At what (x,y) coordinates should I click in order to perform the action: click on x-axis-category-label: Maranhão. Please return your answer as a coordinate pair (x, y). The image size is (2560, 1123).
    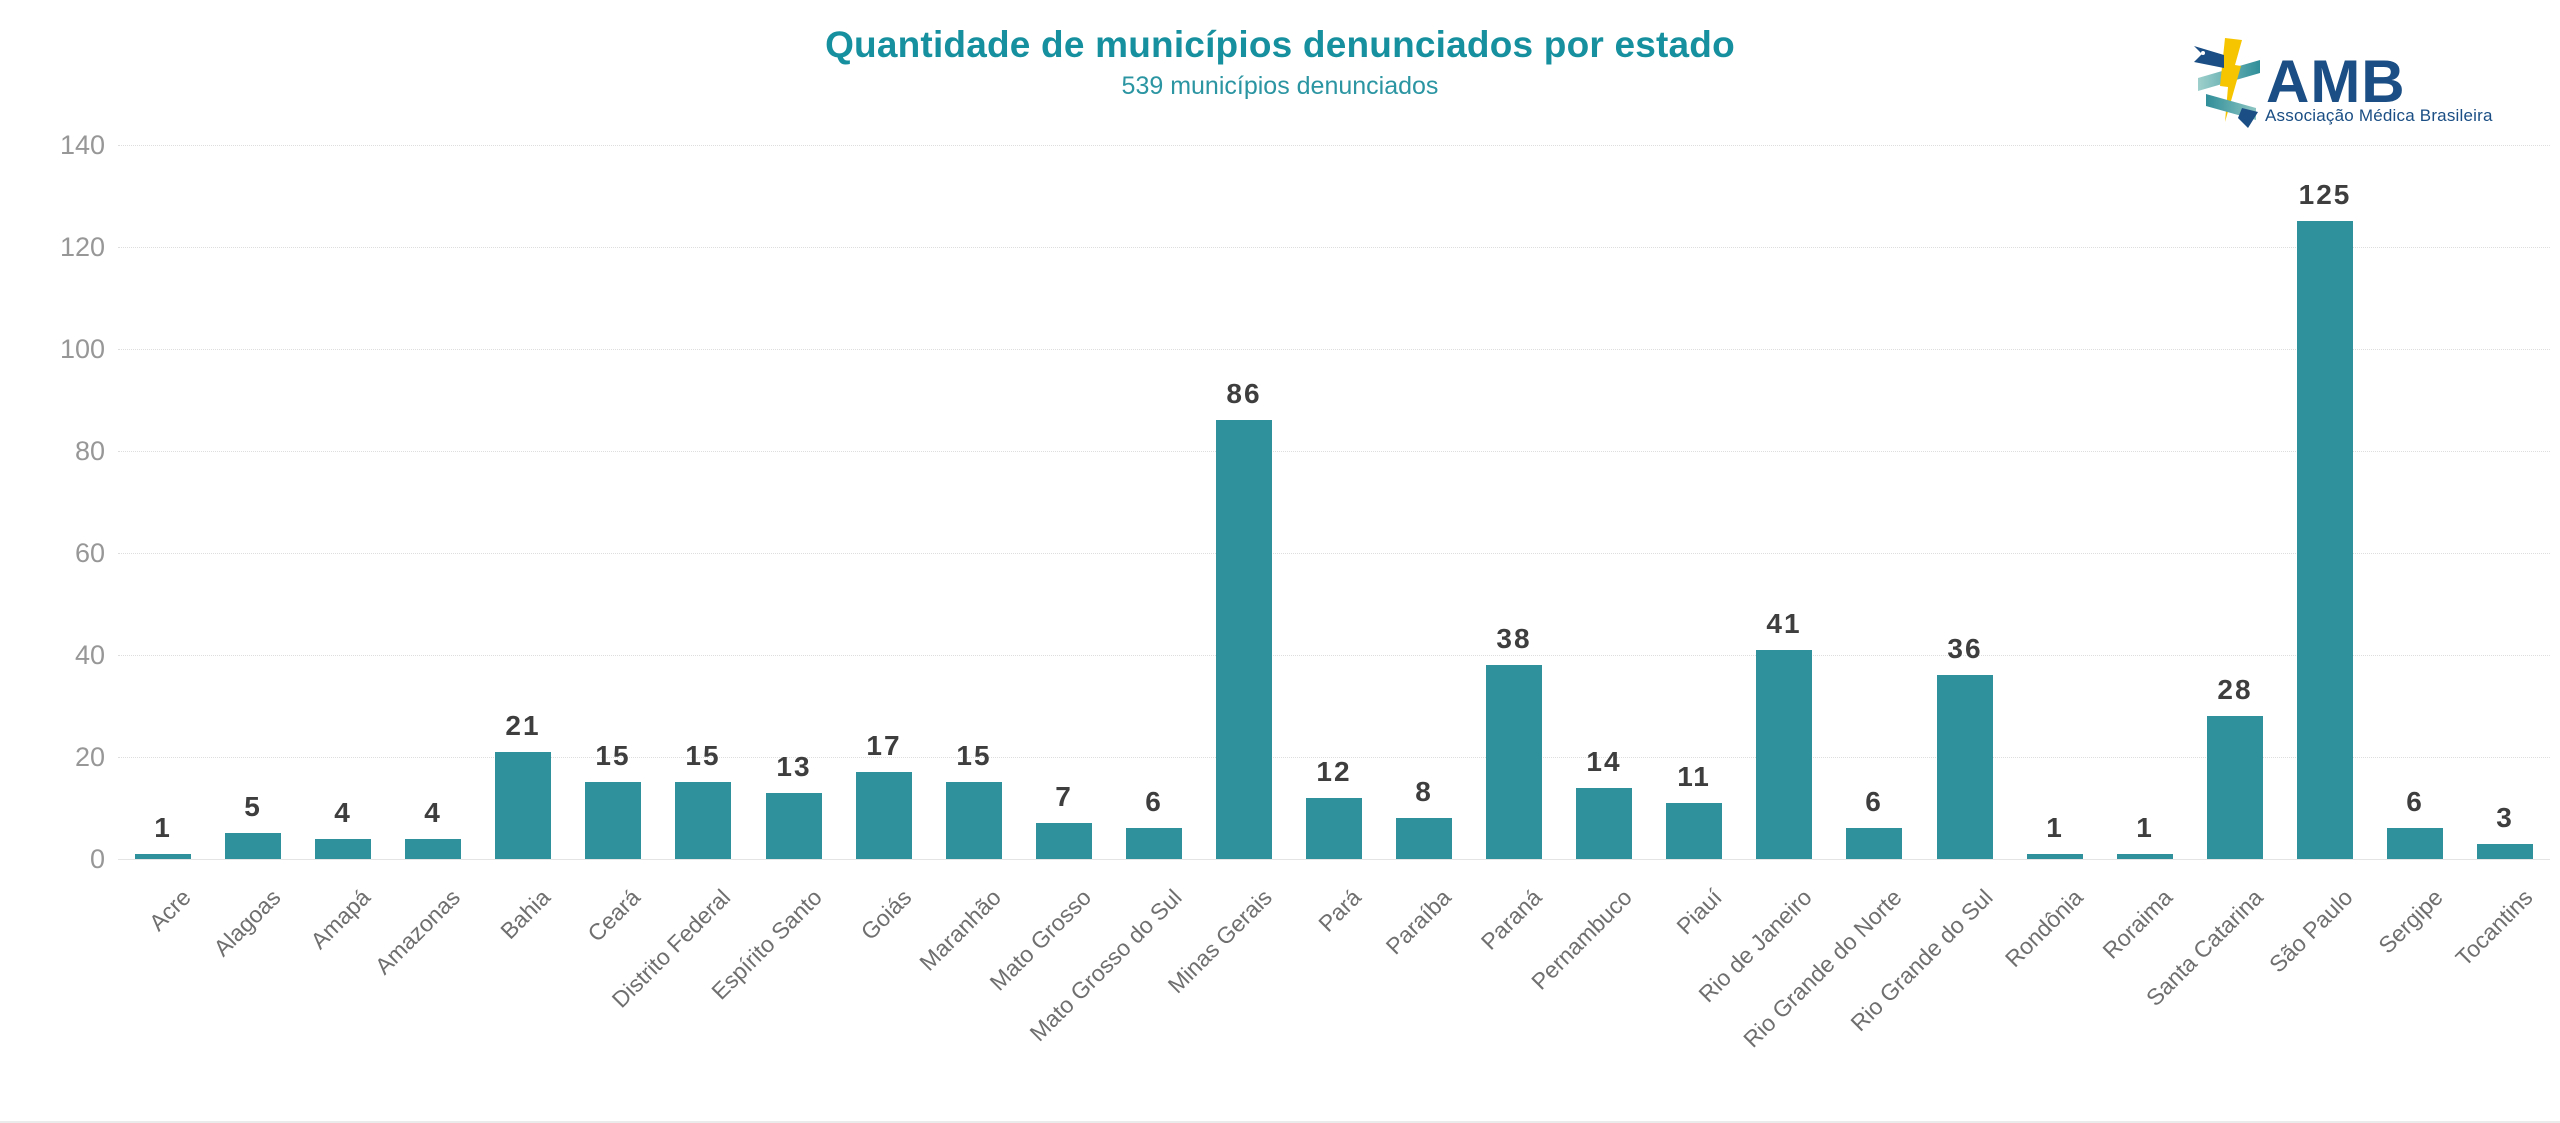
    Looking at the image, I should click on (960, 930).